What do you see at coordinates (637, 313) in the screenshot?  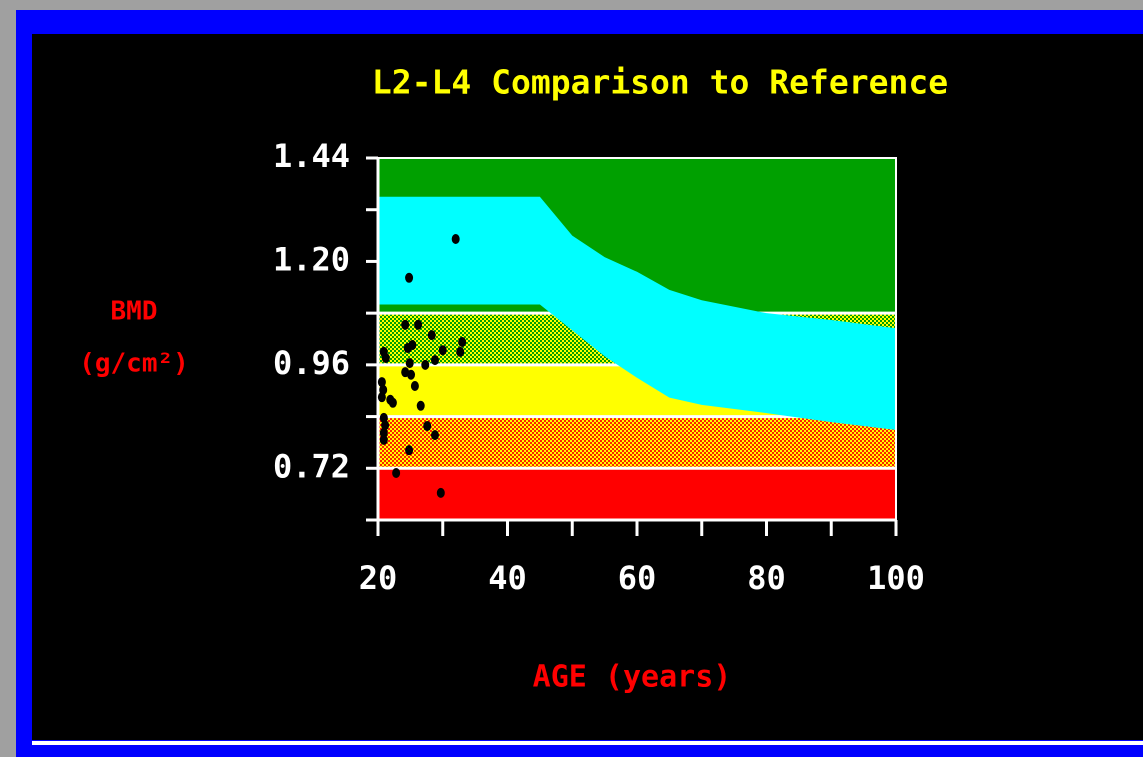 I see `reference-band` at bounding box center [637, 313].